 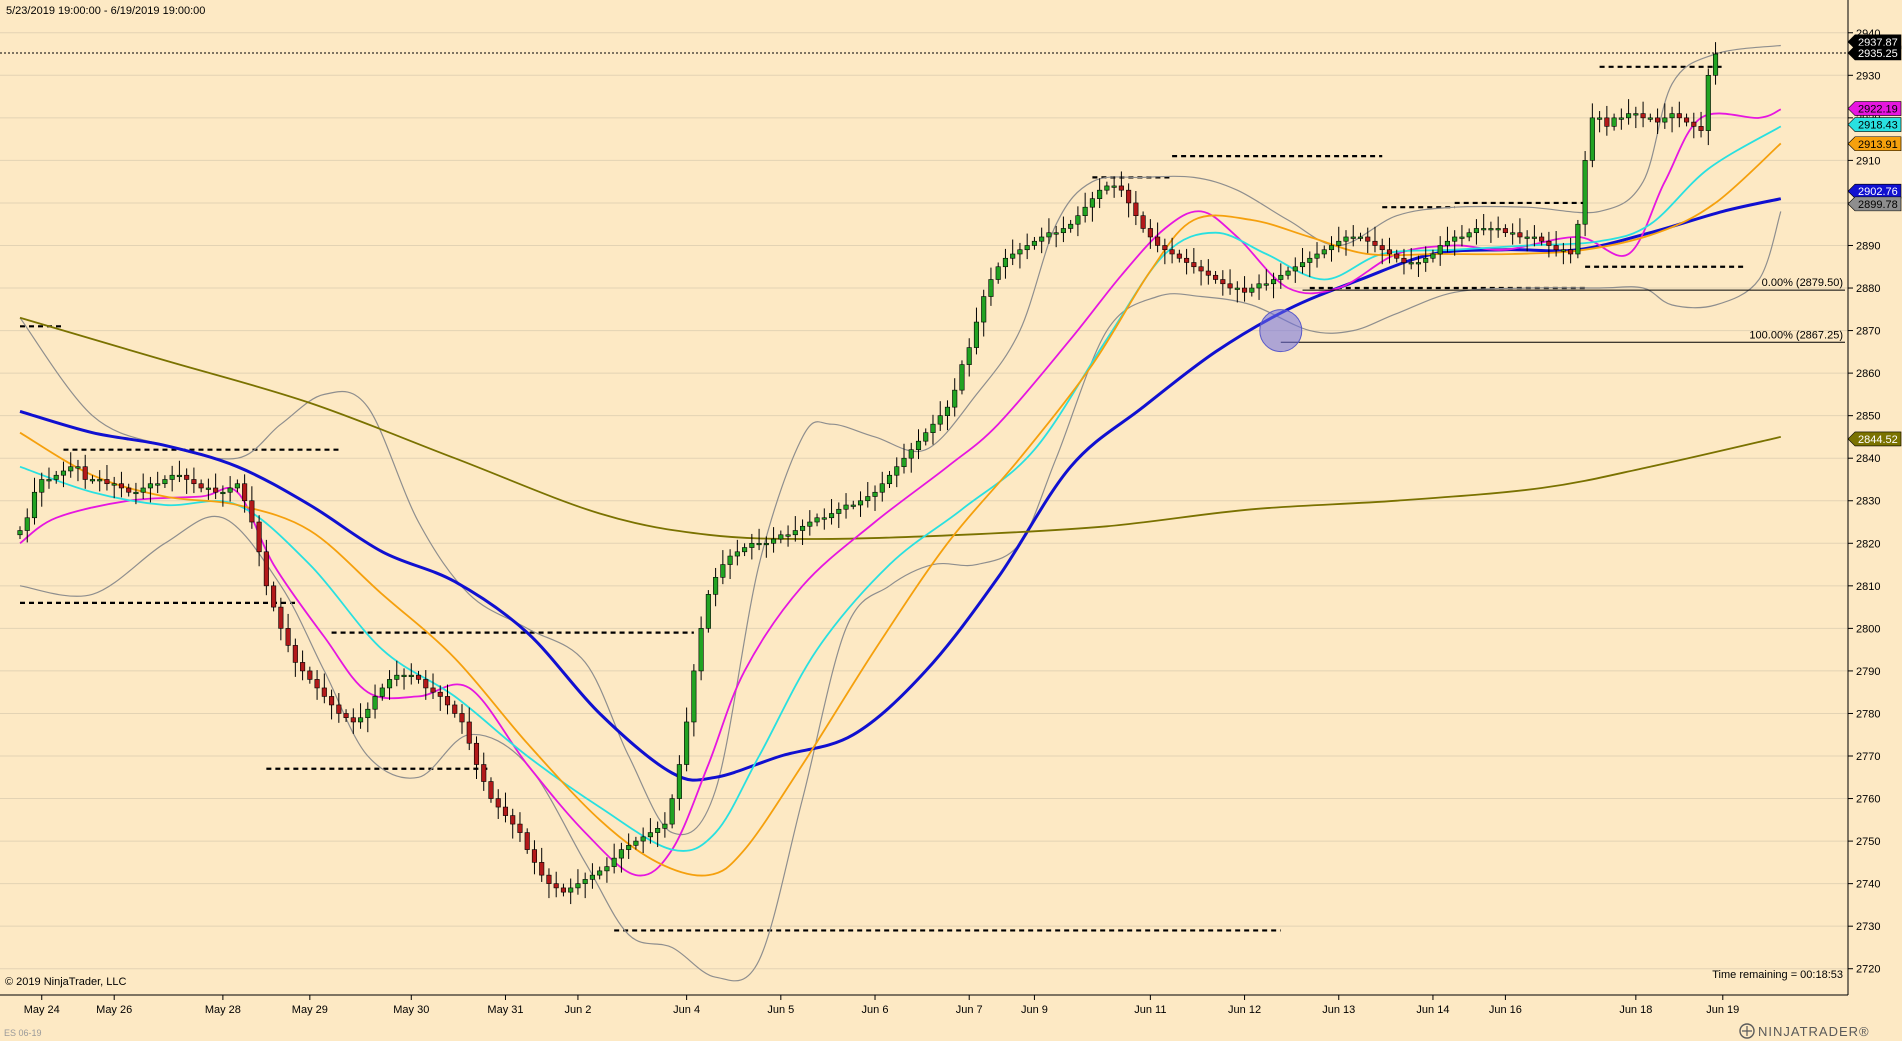 What do you see at coordinates (1868, 757) in the screenshot?
I see `price-tick-label: 2770` at bounding box center [1868, 757].